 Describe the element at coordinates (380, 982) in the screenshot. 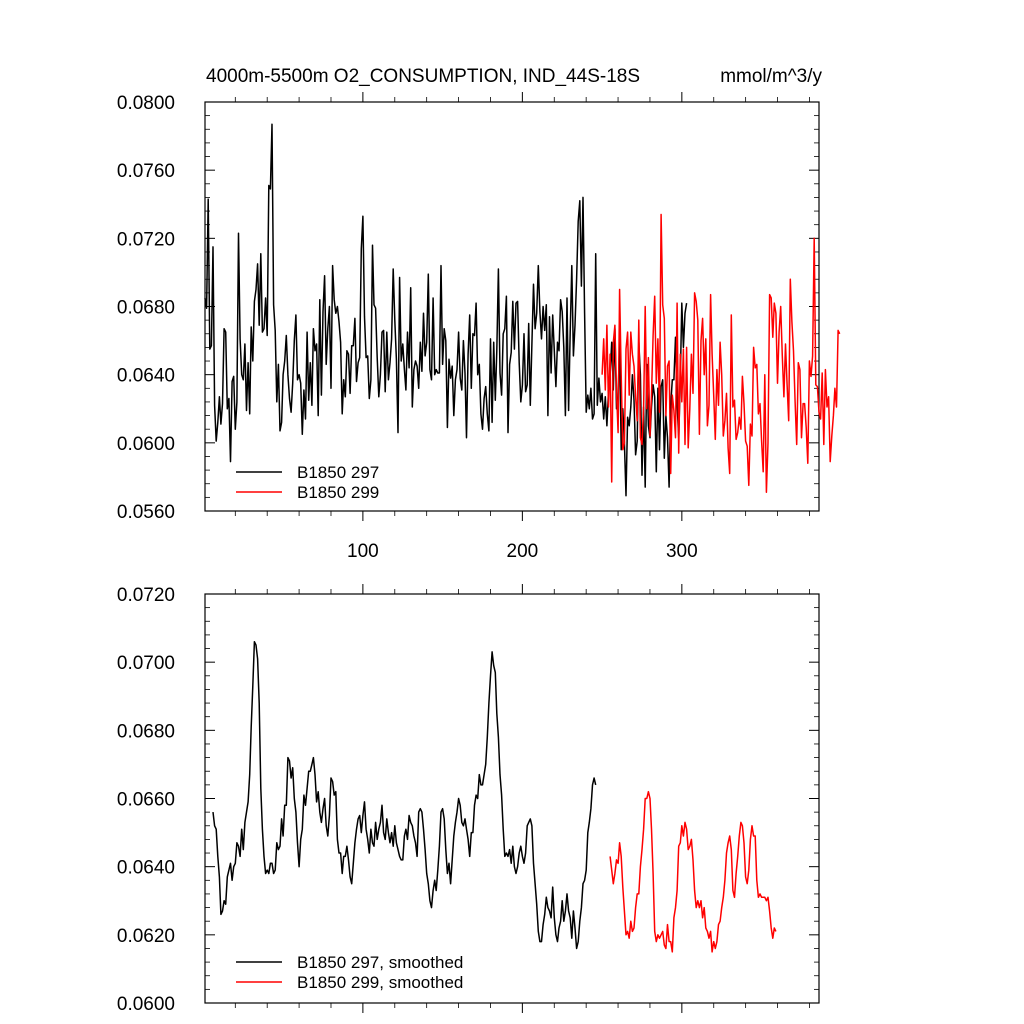

I see `legend-label: B1850 299, smoothed` at that location.